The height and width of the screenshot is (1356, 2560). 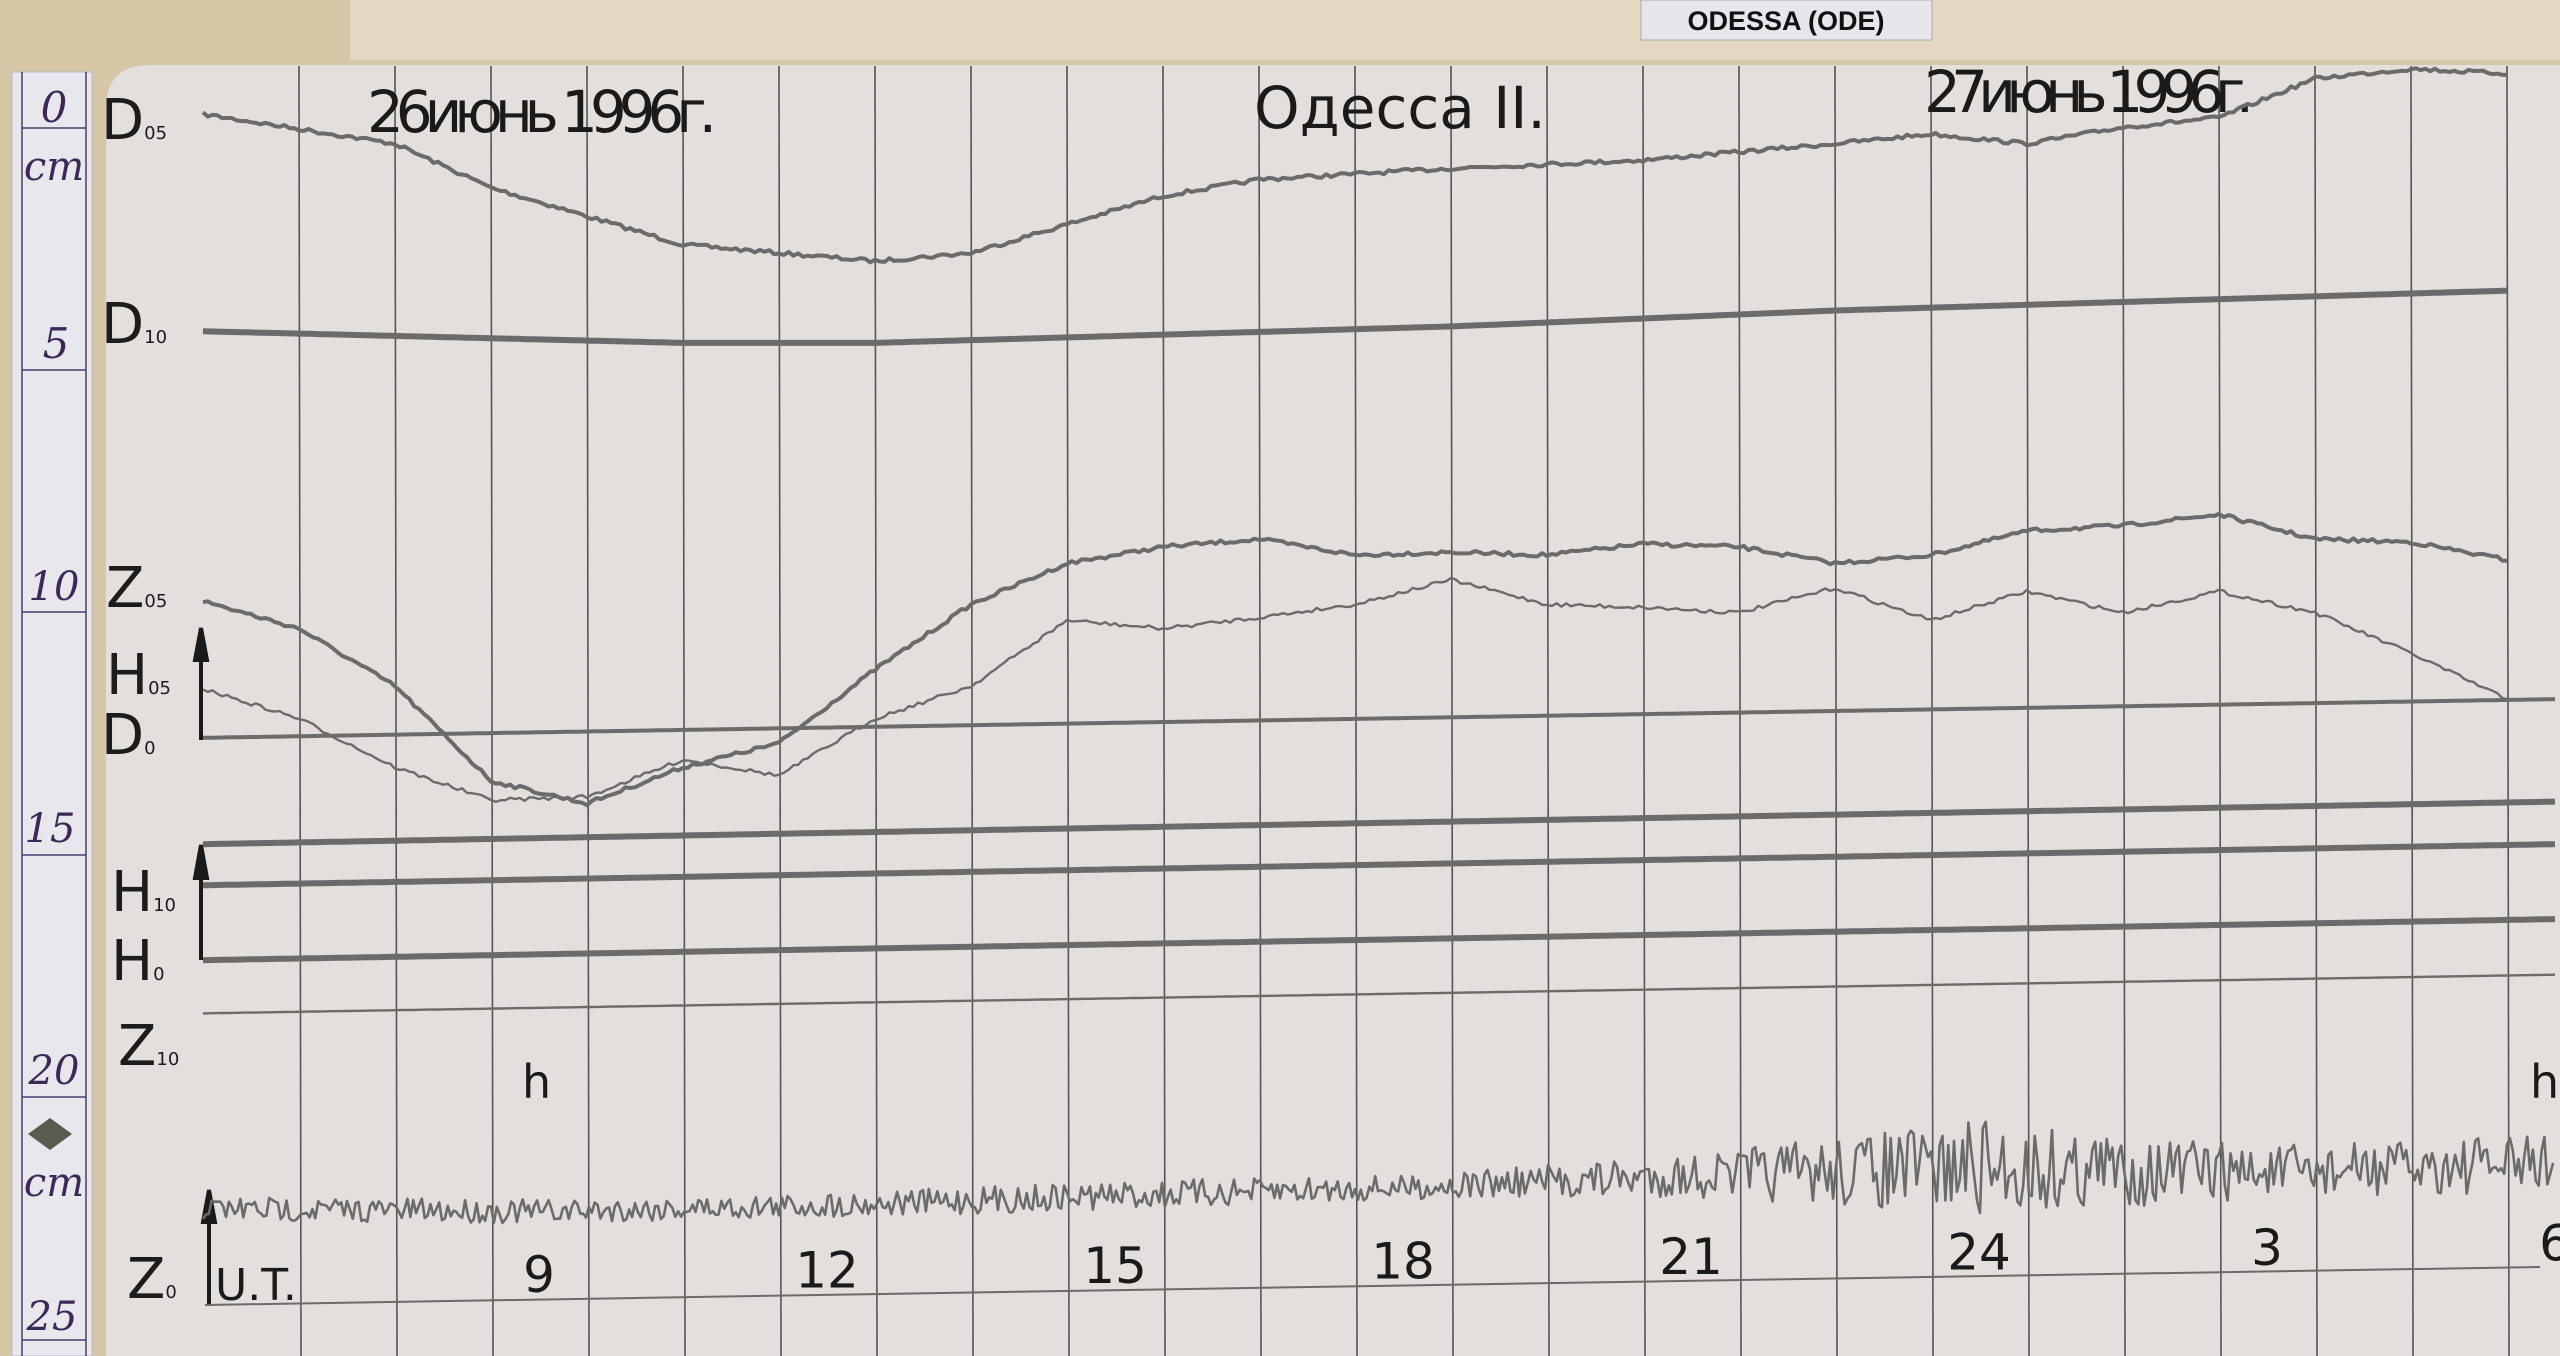 I want to click on x-tick-label: 15, so click(x=1115, y=1266).